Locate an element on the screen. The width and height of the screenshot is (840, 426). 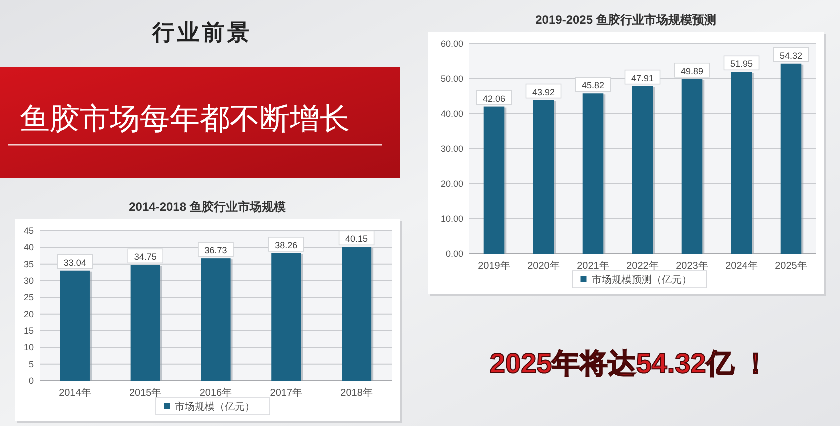
y-tick-label: 20 is located at coordinates (29, 314).